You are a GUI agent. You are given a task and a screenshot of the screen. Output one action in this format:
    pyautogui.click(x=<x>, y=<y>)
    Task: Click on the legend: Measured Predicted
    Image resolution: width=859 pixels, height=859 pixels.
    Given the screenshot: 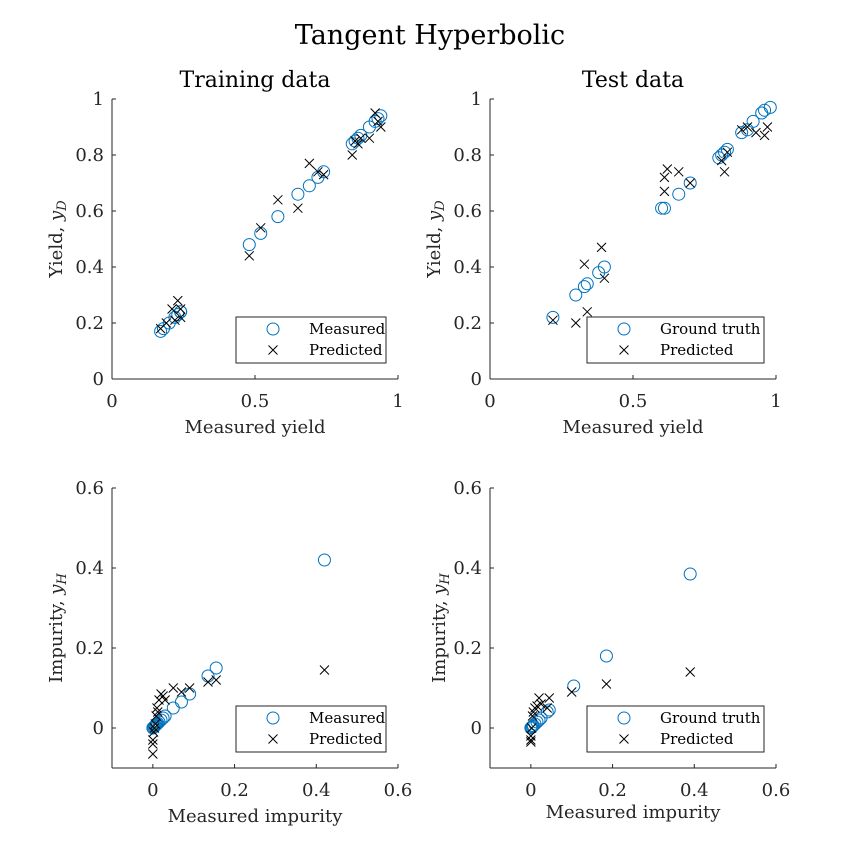 What is the action you would take?
    pyautogui.click(x=311, y=729)
    